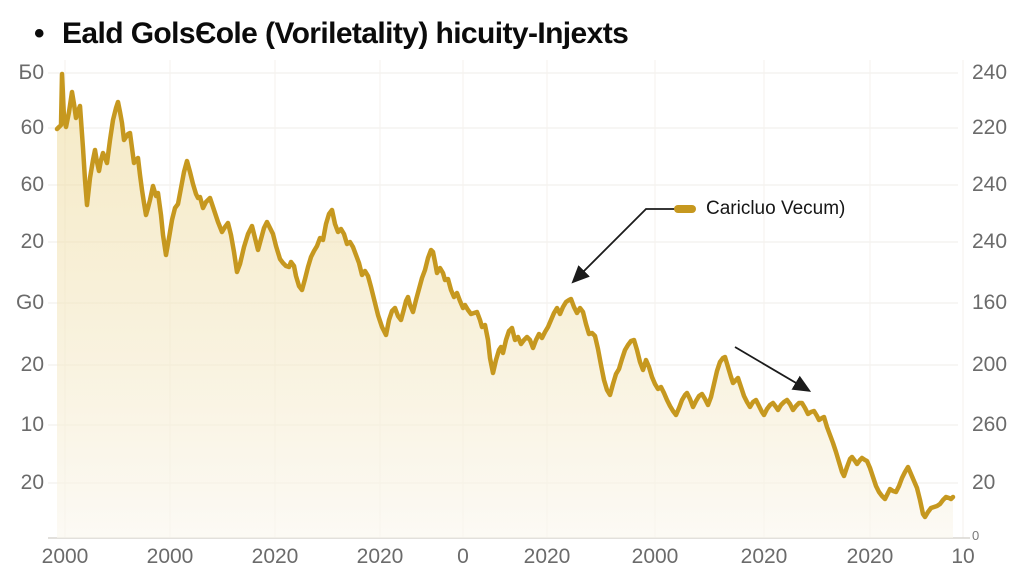  What do you see at coordinates (29, 302) in the screenshot?
I see `y-axis-tick-left: G0` at bounding box center [29, 302].